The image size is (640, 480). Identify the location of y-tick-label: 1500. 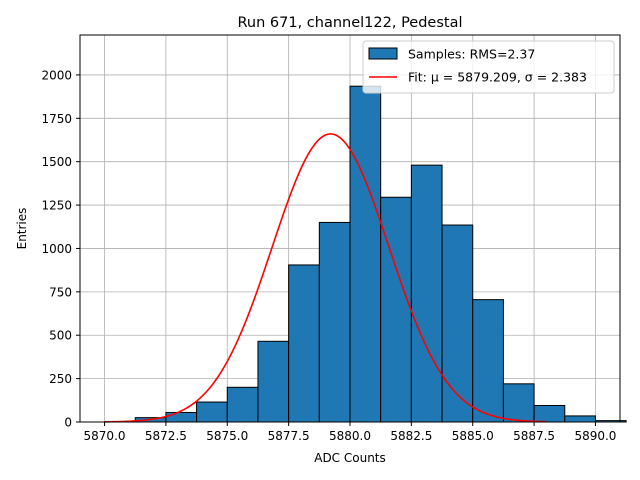
(56, 162).